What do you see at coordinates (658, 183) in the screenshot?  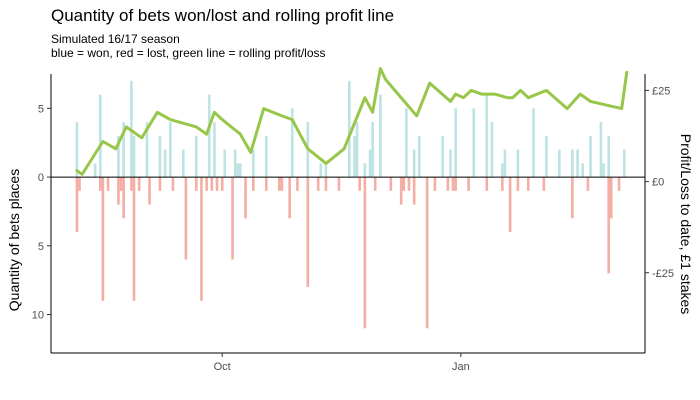 I see `y2-tick-label: £0` at bounding box center [658, 183].